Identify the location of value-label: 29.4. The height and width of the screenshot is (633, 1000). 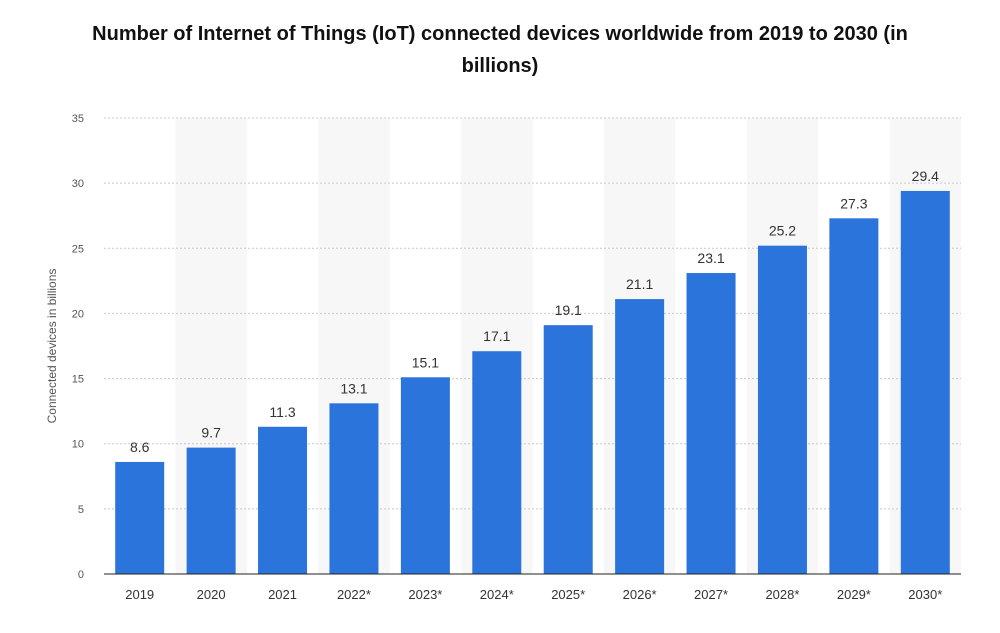
(925, 176).